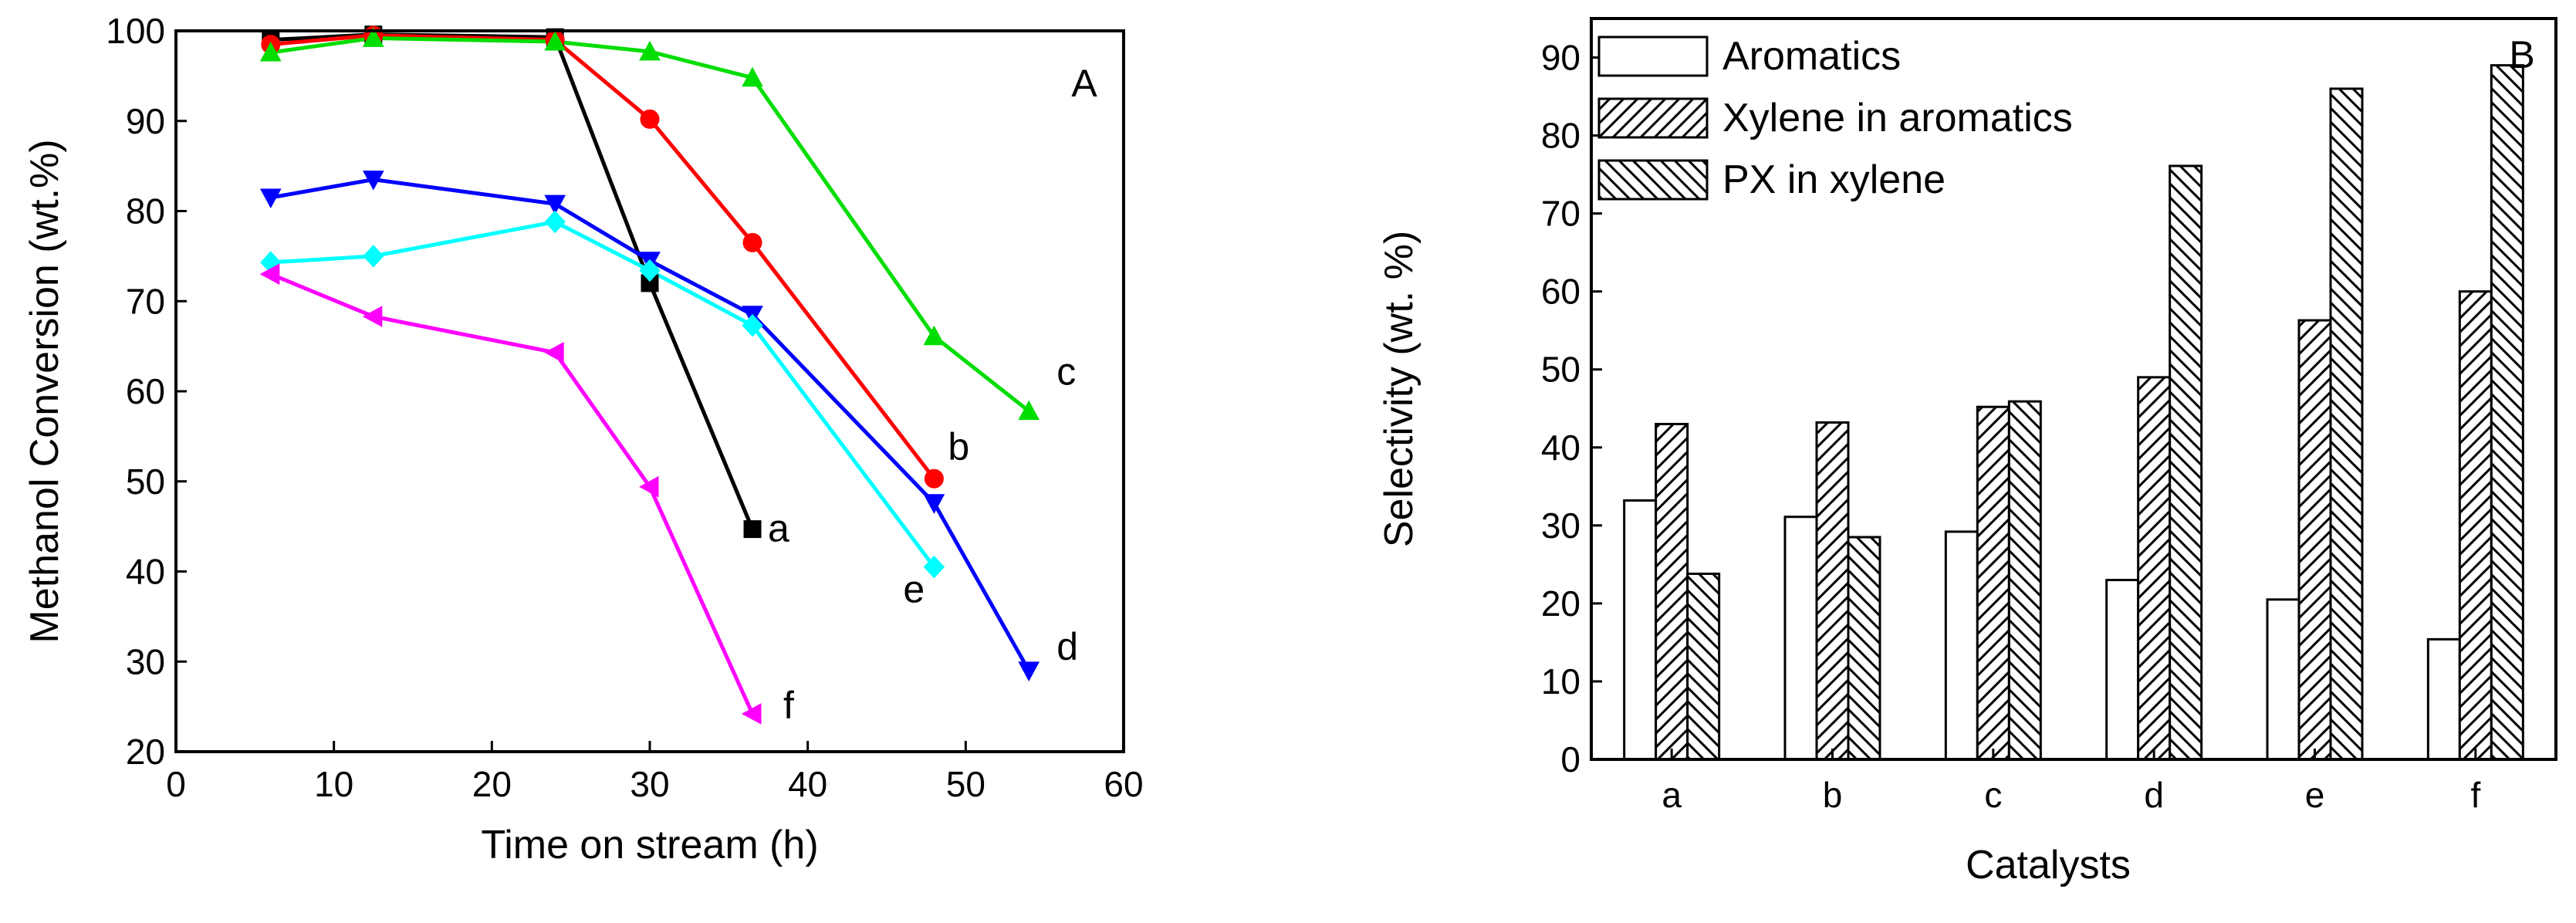 The height and width of the screenshot is (923, 2576). What do you see at coordinates (1123, 784) in the screenshot?
I see `x-tick-label: 60` at bounding box center [1123, 784].